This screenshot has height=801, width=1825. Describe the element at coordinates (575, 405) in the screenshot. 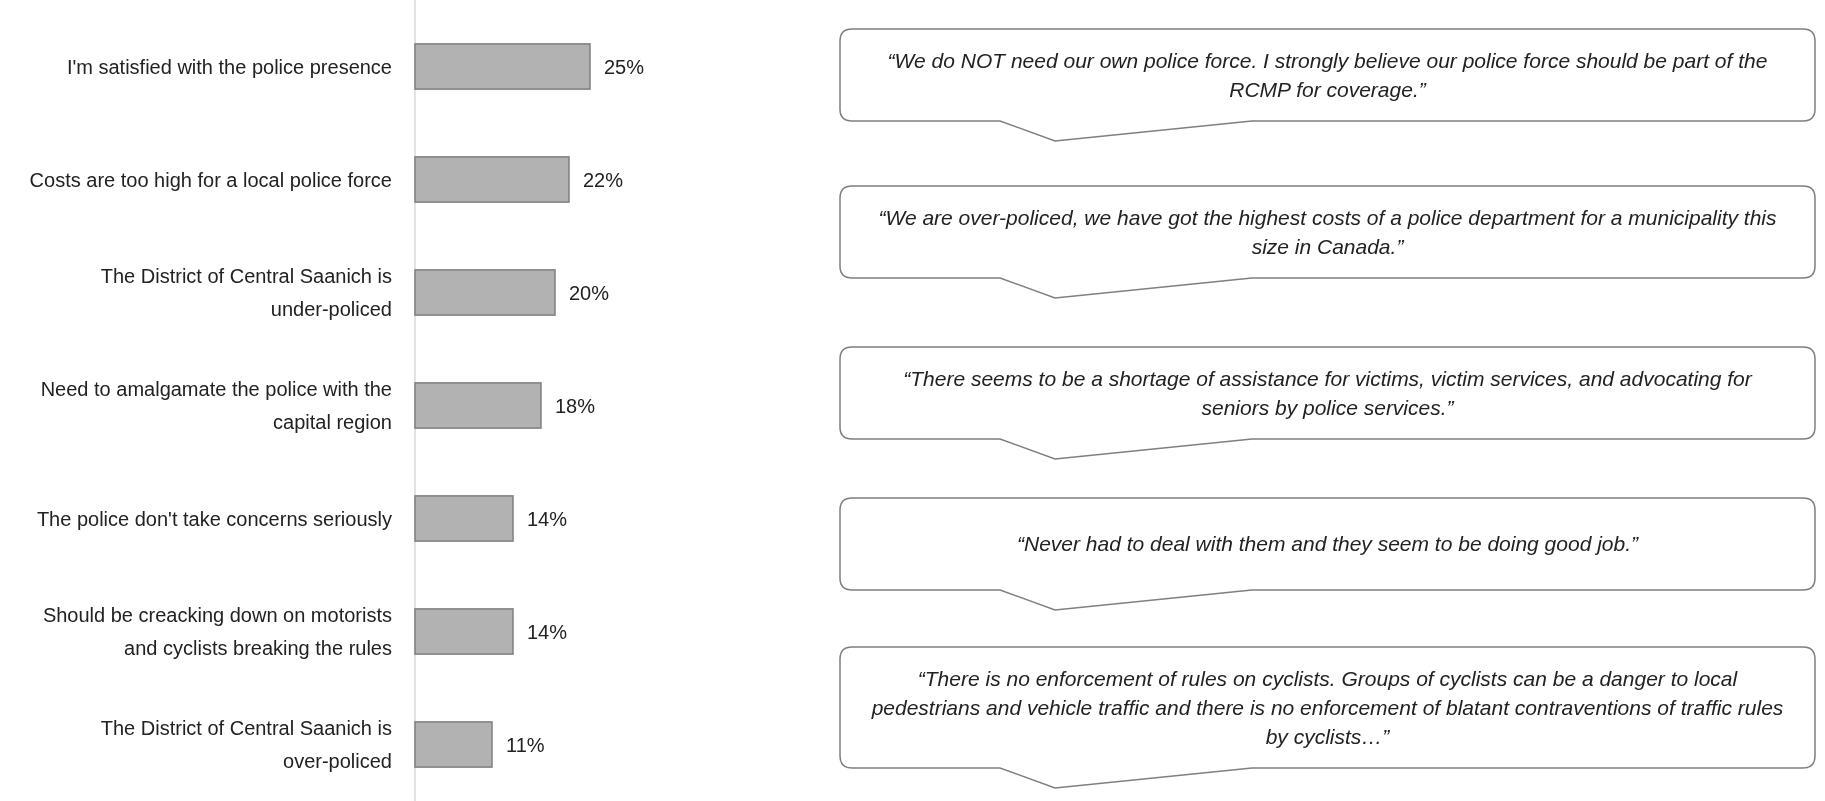

I see `data-label: 18%` at that location.